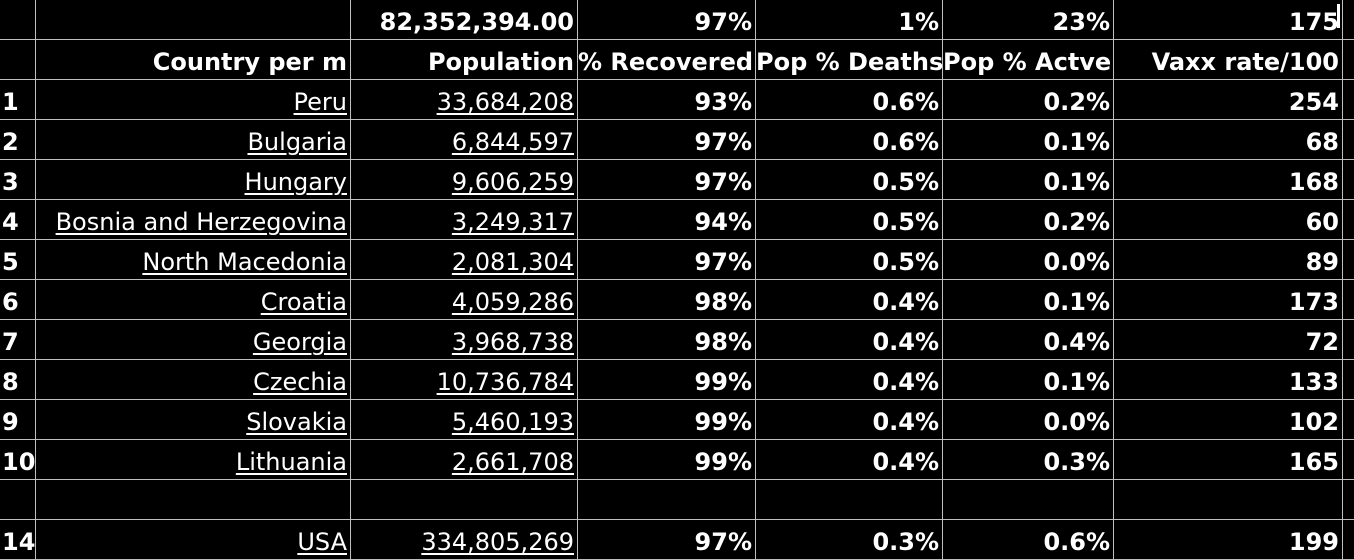 This screenshot has height=560, width=1354. Describe the element at coordinates (513, 302) in the screenshot. I see `population-link: 4,059,286` at that location.